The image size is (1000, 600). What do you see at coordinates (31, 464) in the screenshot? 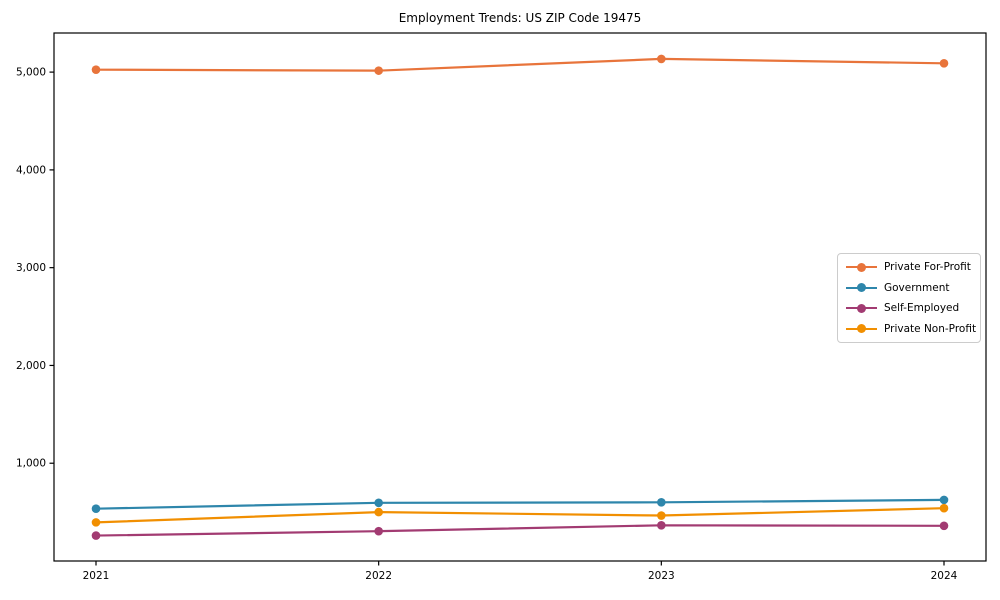
I see `y-tick-label: 1,000` at bounding box center [31, 464].